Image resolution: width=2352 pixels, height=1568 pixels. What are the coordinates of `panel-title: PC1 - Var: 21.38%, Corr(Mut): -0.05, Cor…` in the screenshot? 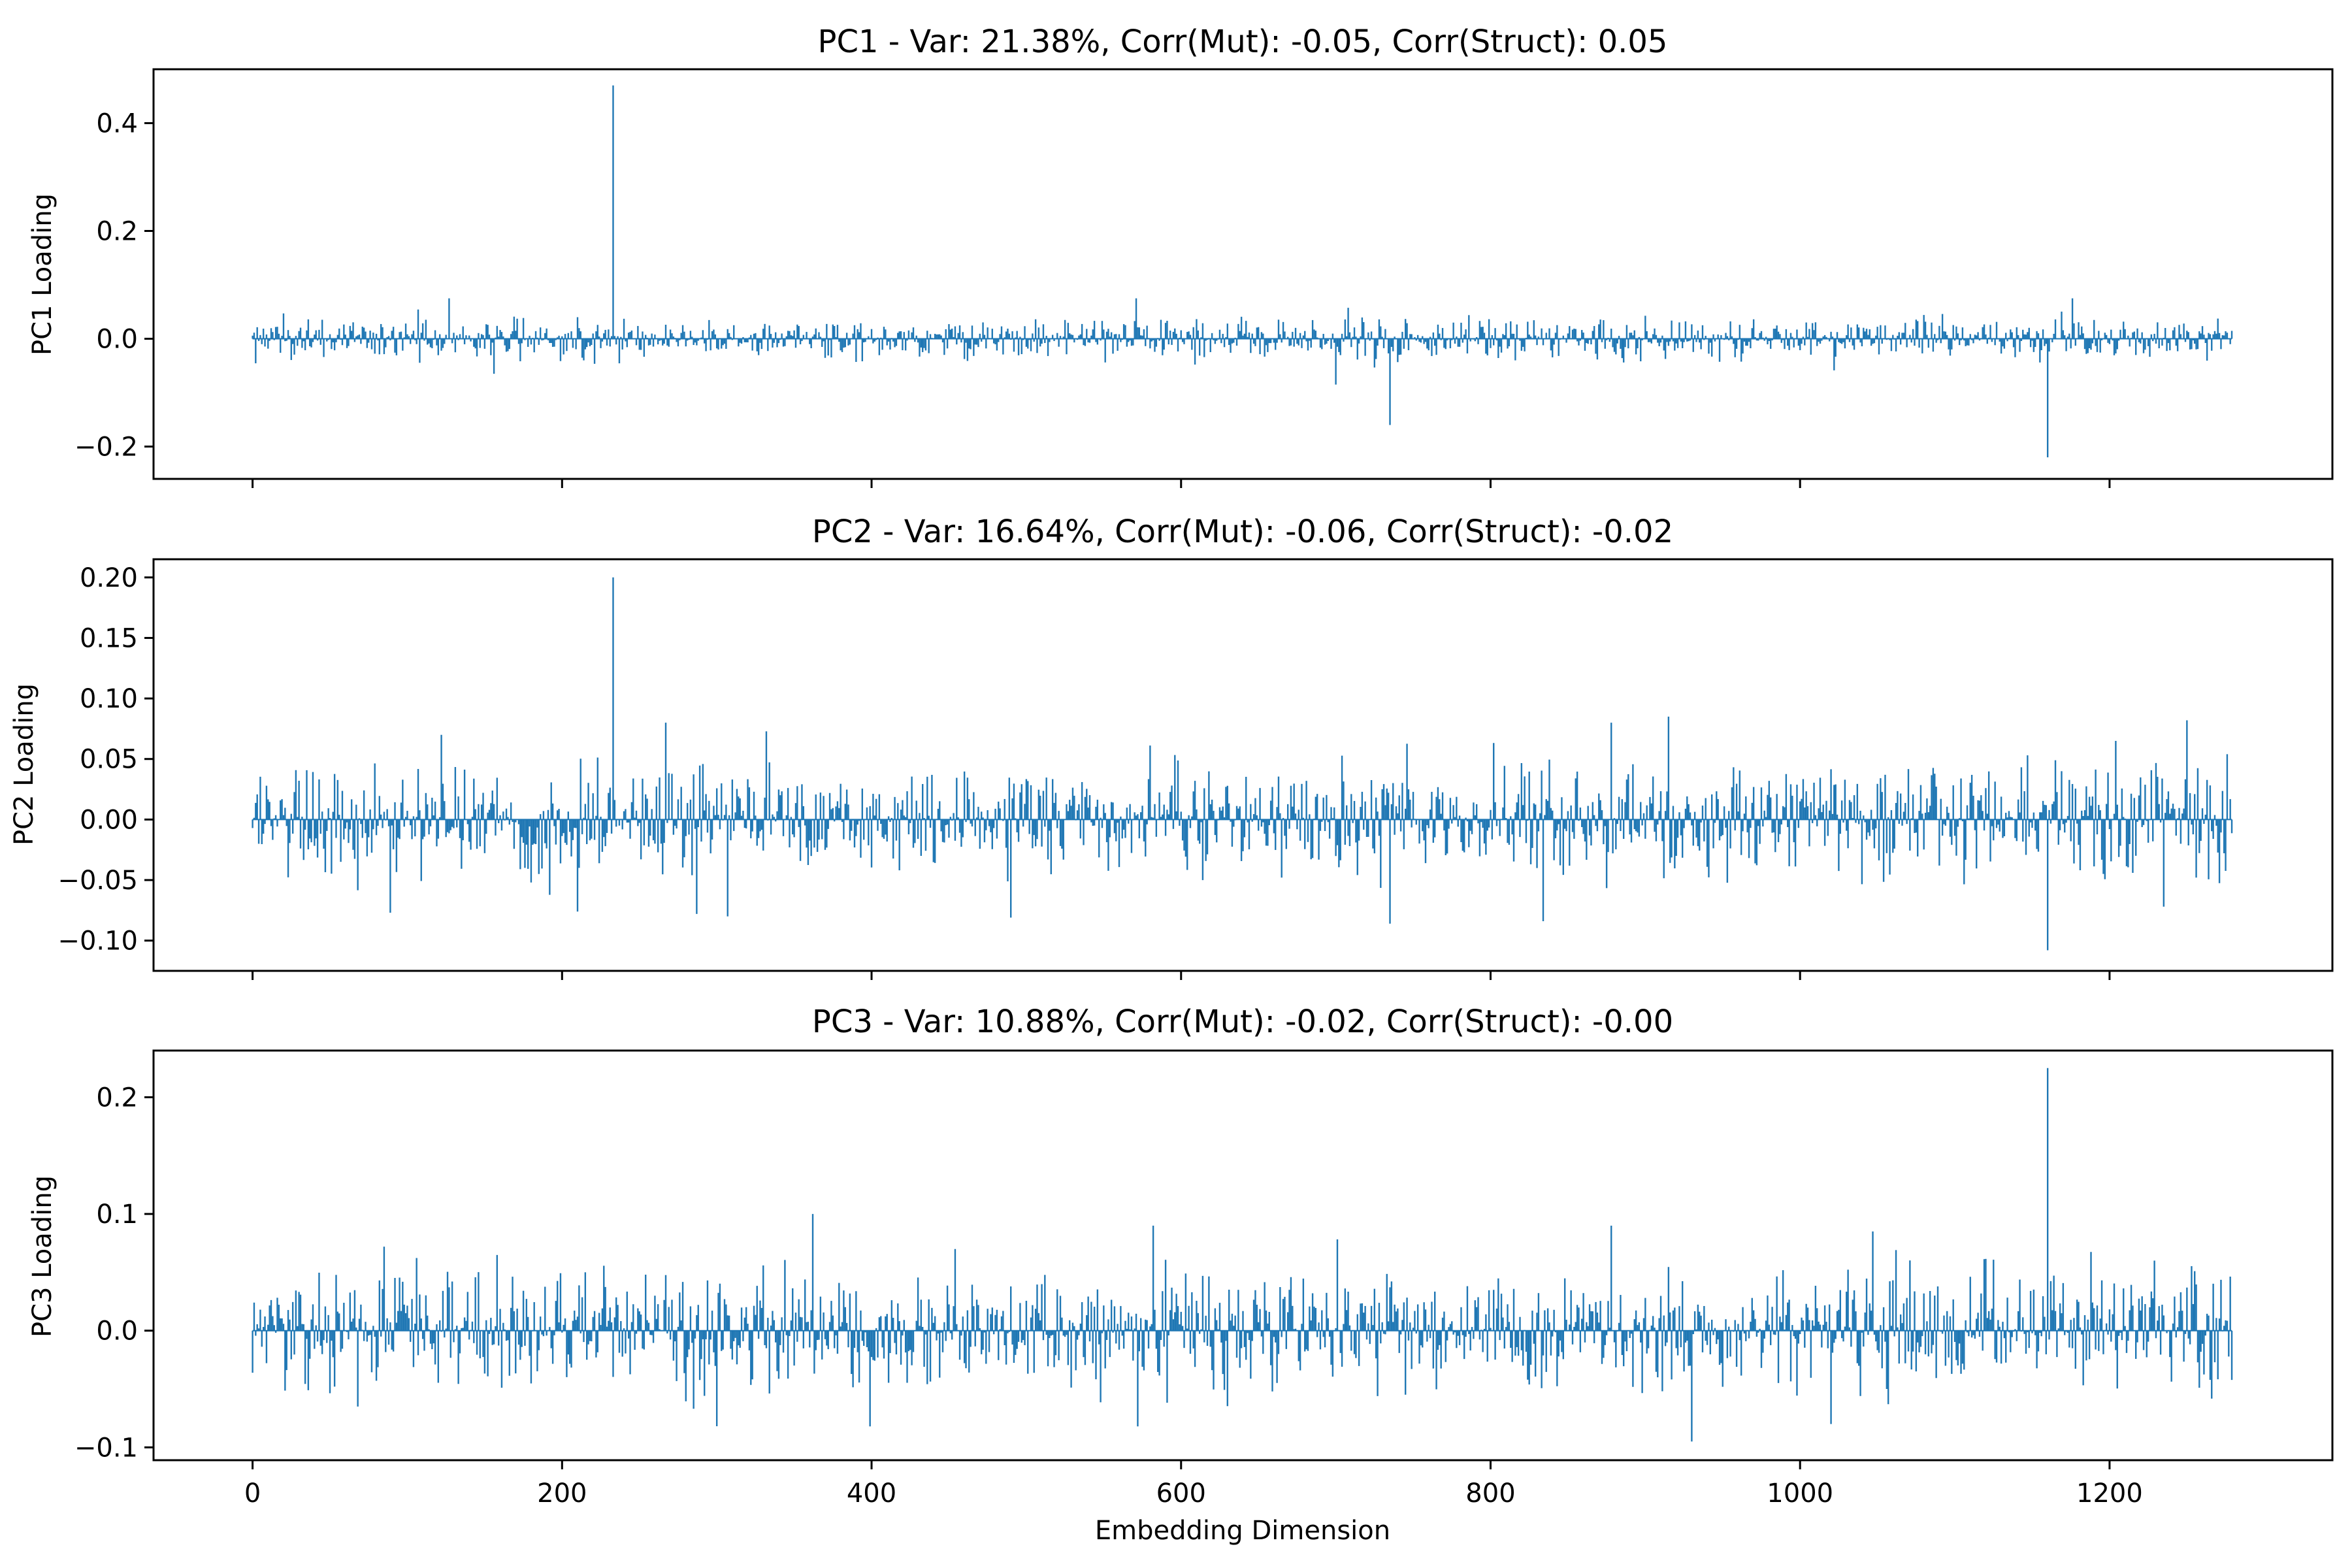 It's located at (1243, 42).